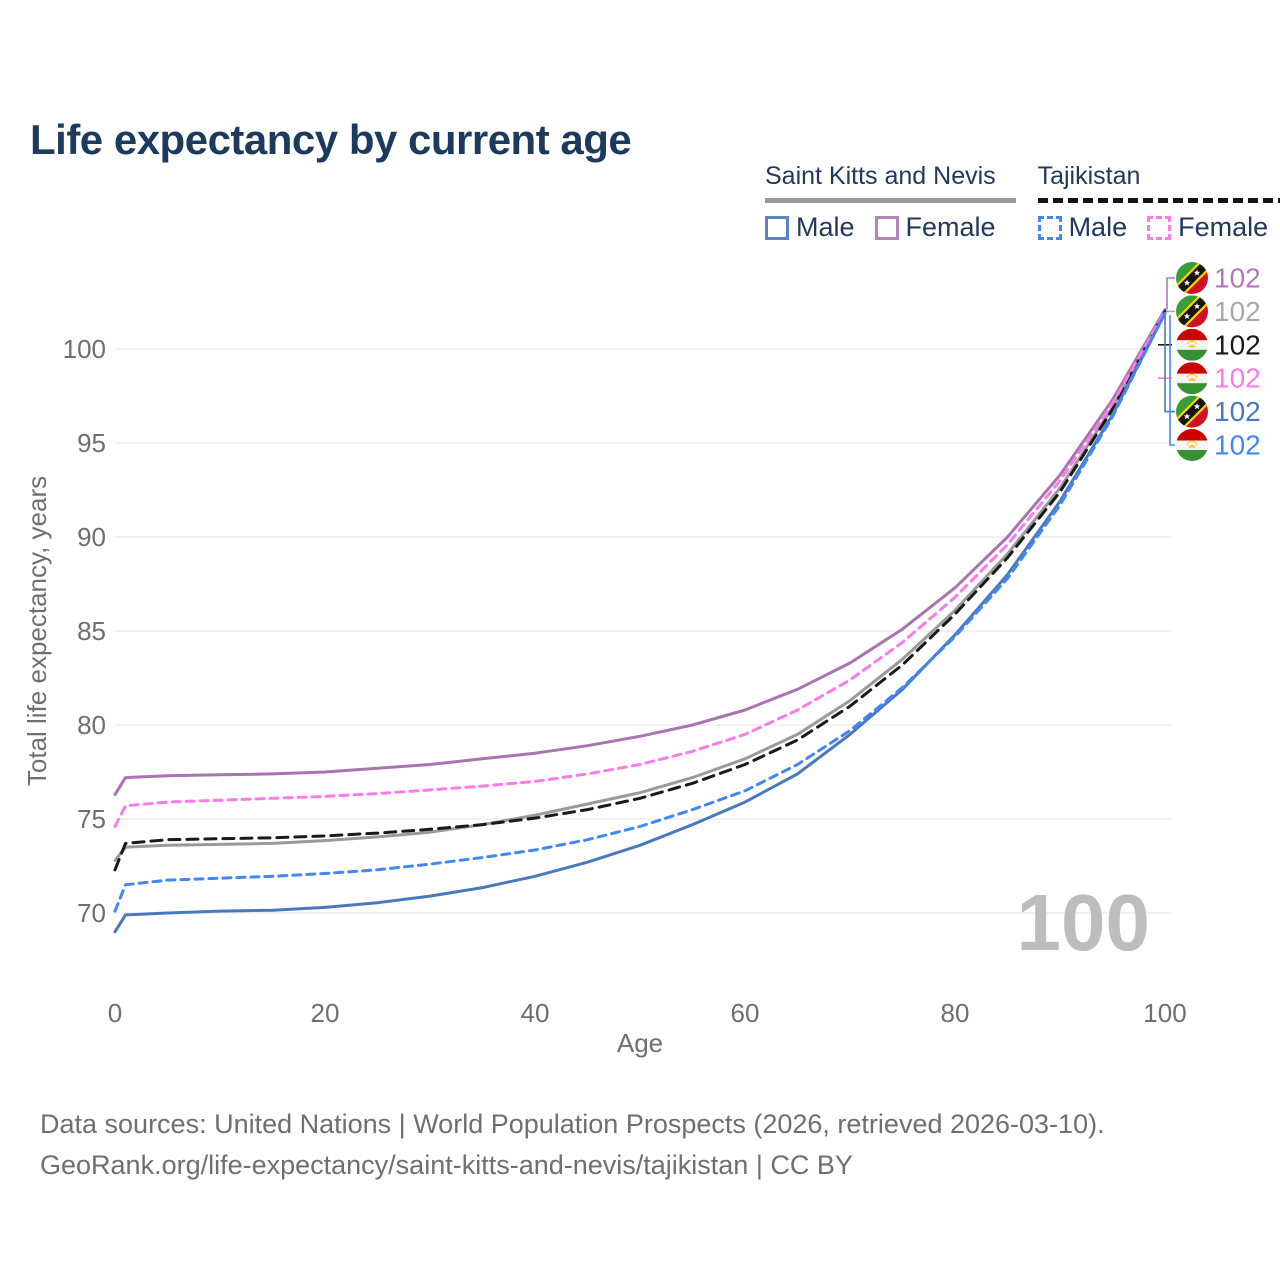  I want to click on y-tick-label: 80, so click(91, 725).